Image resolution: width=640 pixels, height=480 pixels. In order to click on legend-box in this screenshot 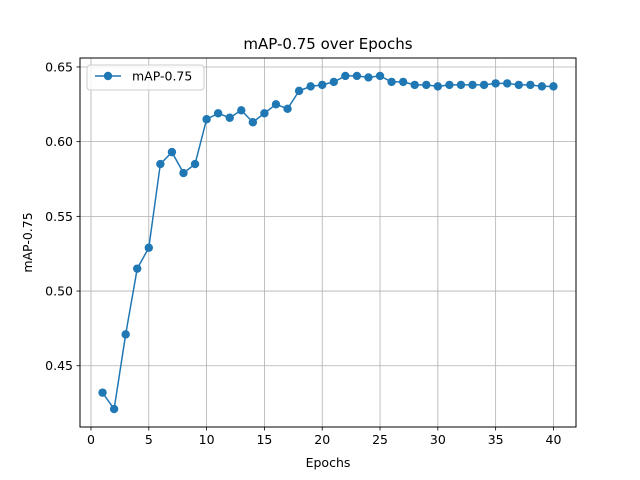, I will do `click(145, 77)`.